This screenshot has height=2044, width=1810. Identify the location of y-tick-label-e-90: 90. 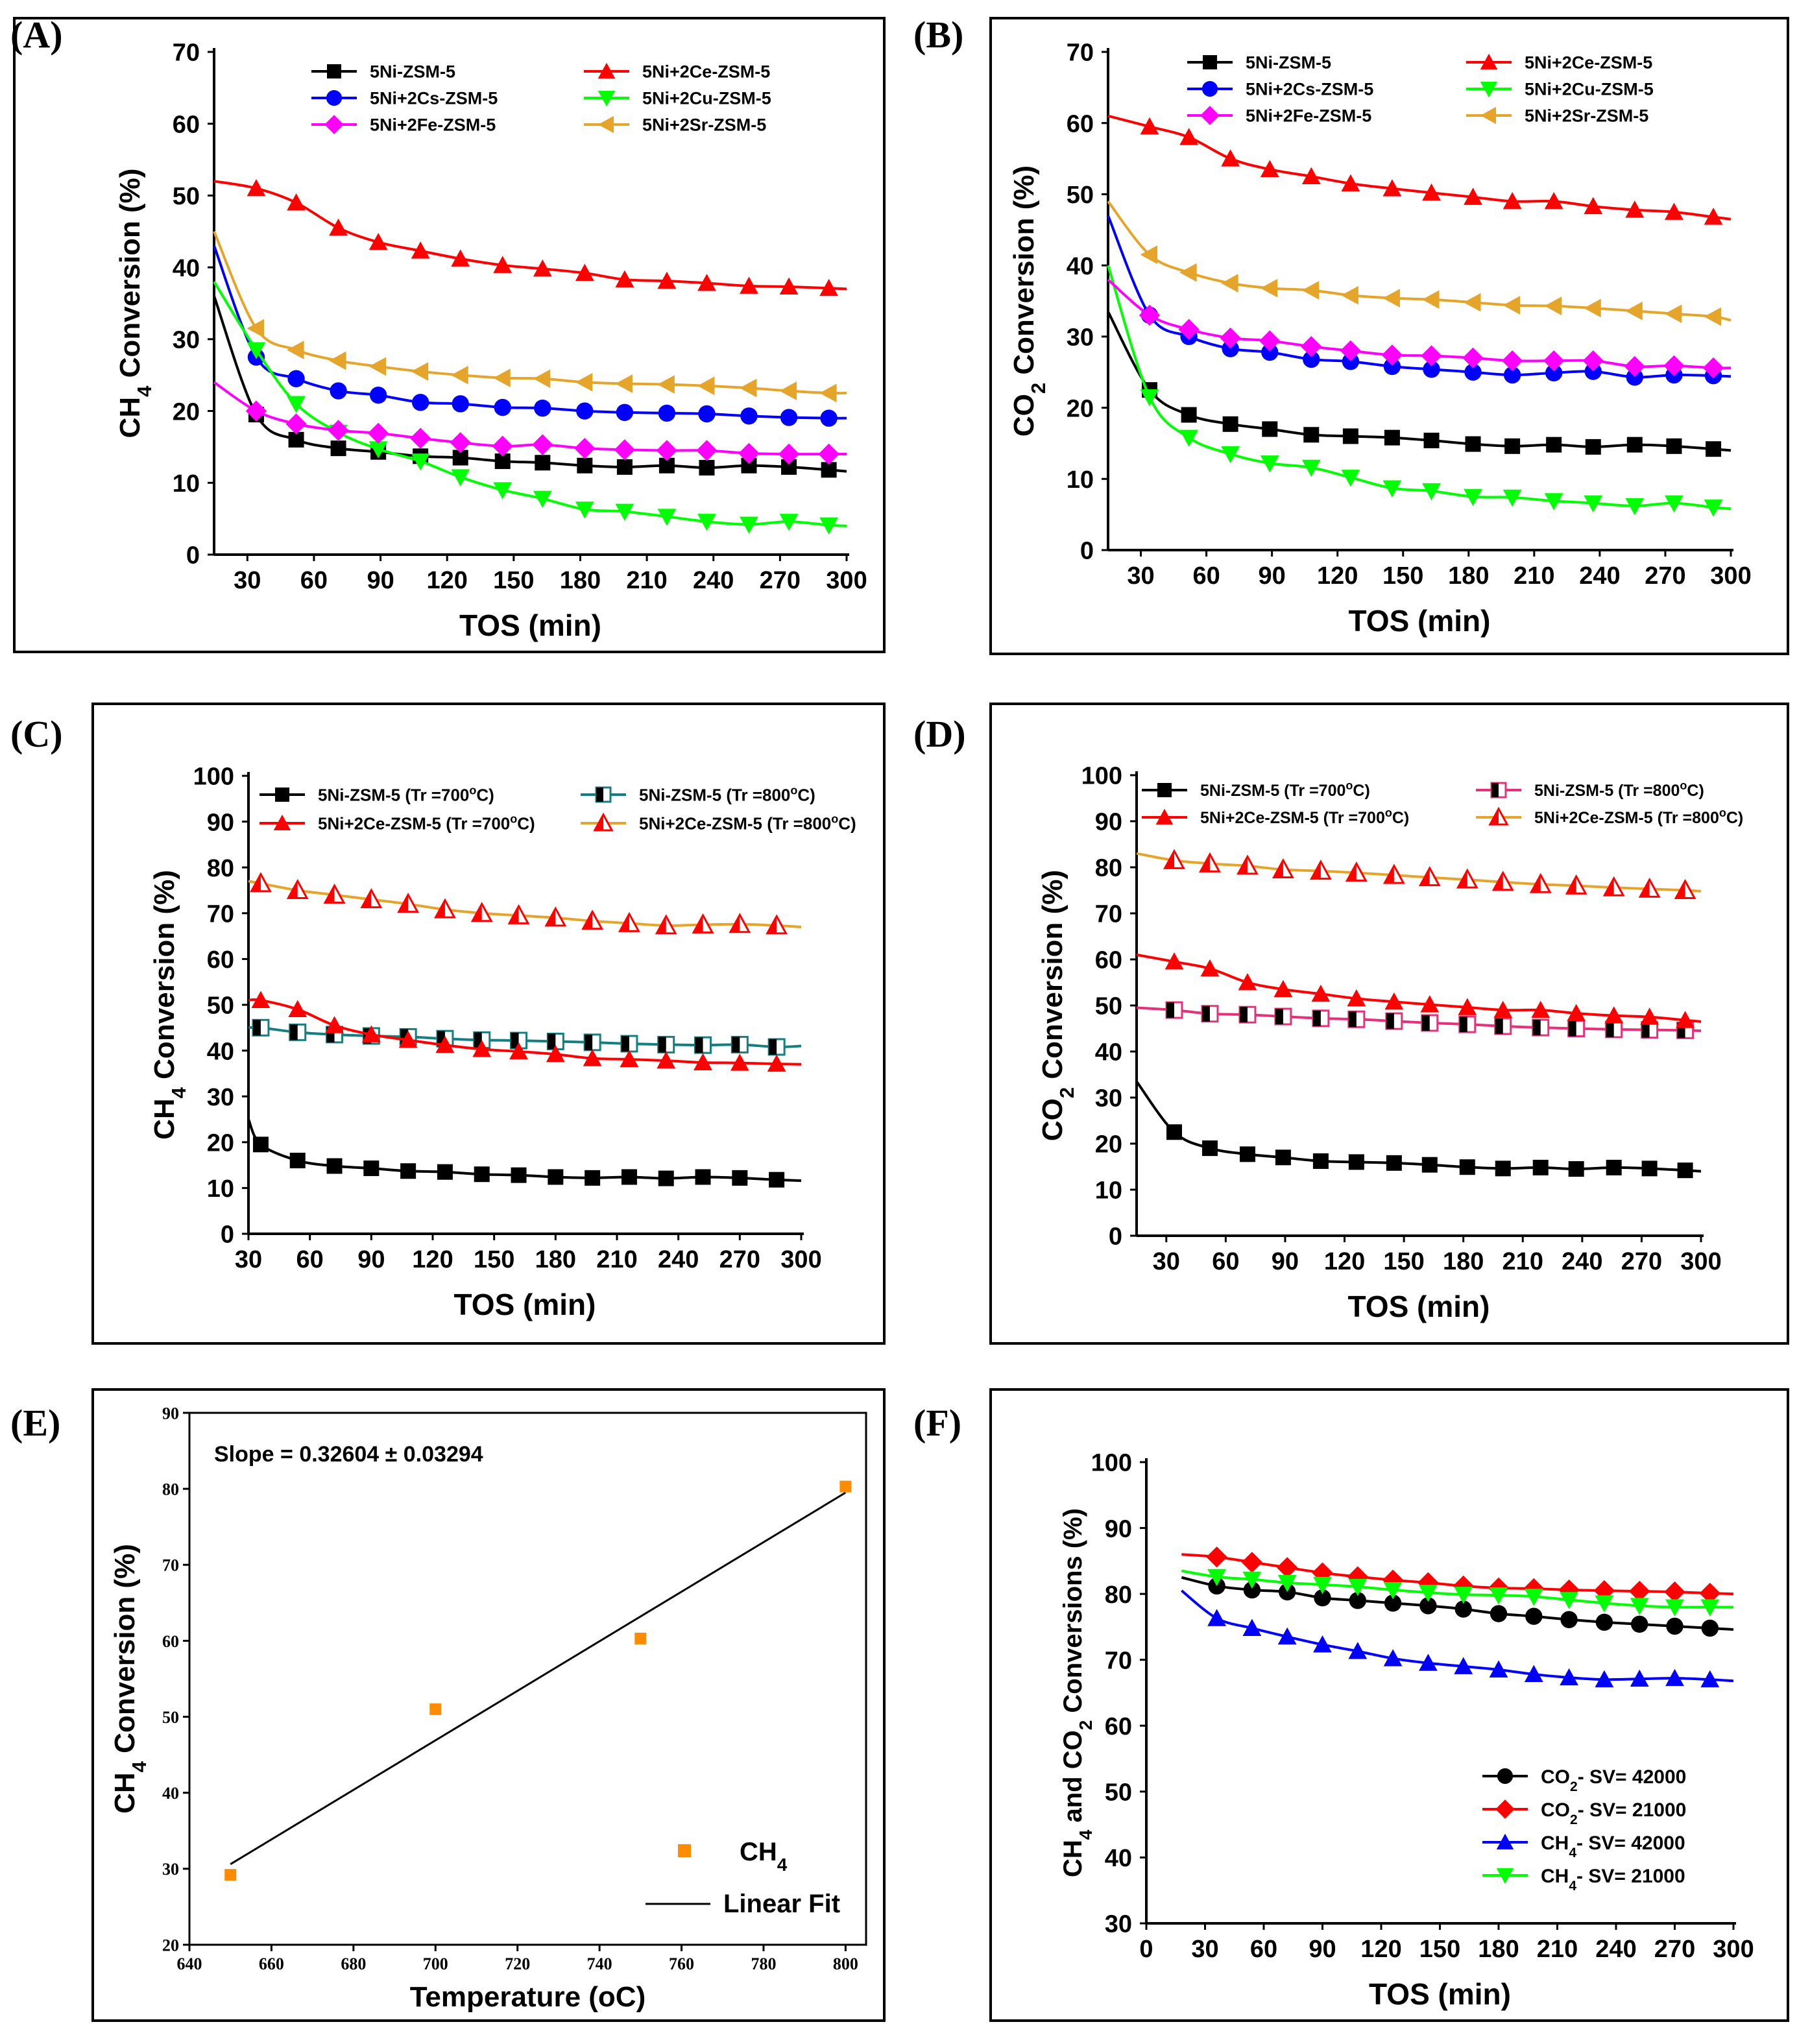
(170, 1413).